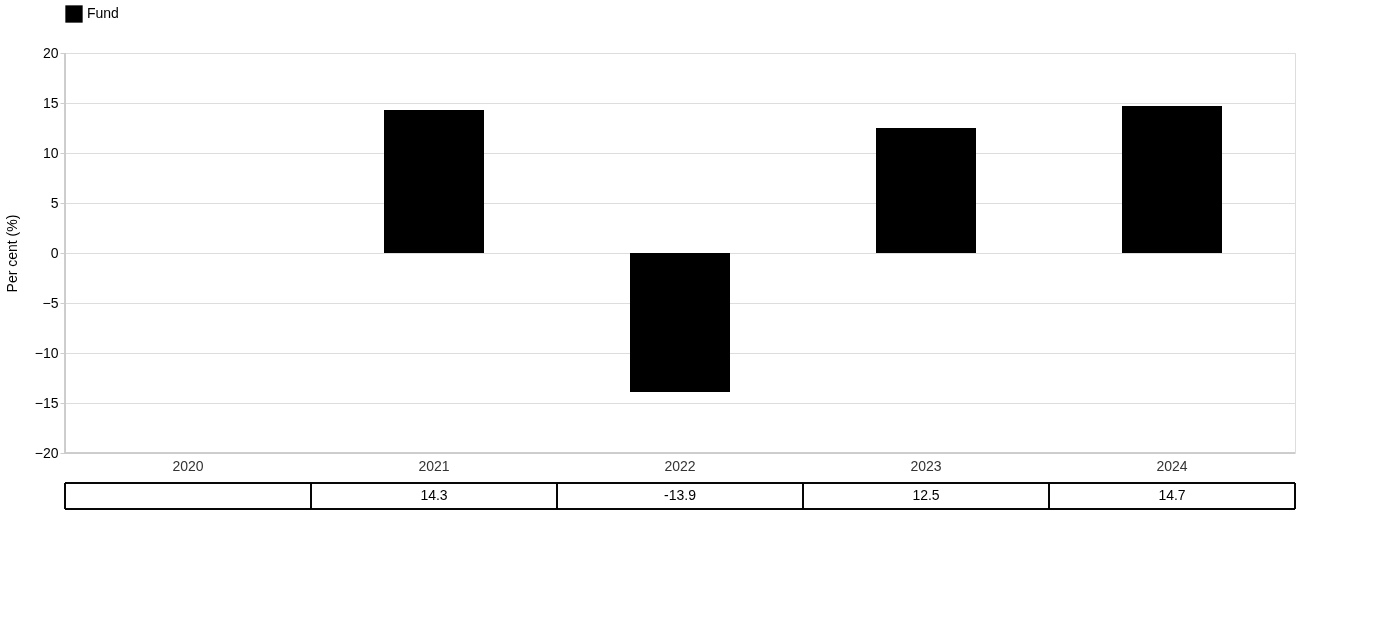  What do you see at coordinates (1172, 495) in the screenshot?
I see `data-label: 14.7` at bounding box center [1172, 495].